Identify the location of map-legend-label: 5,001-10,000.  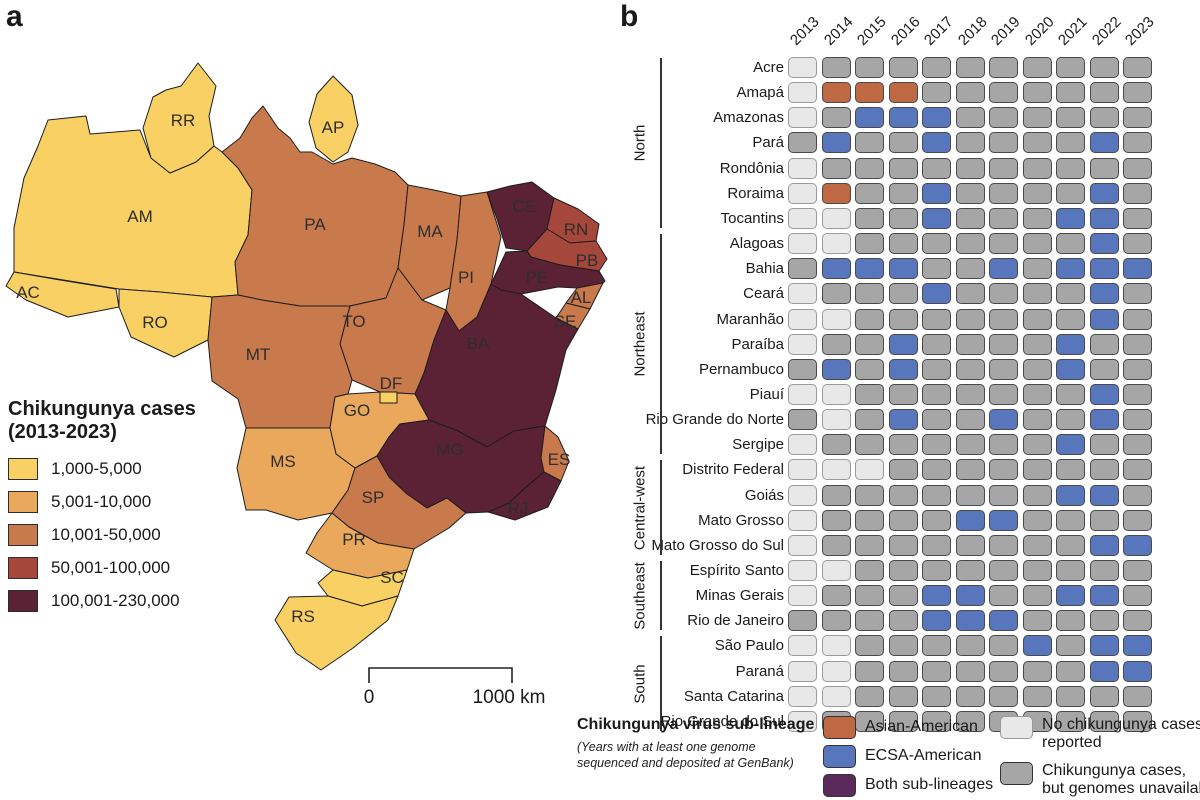
(101, 501).